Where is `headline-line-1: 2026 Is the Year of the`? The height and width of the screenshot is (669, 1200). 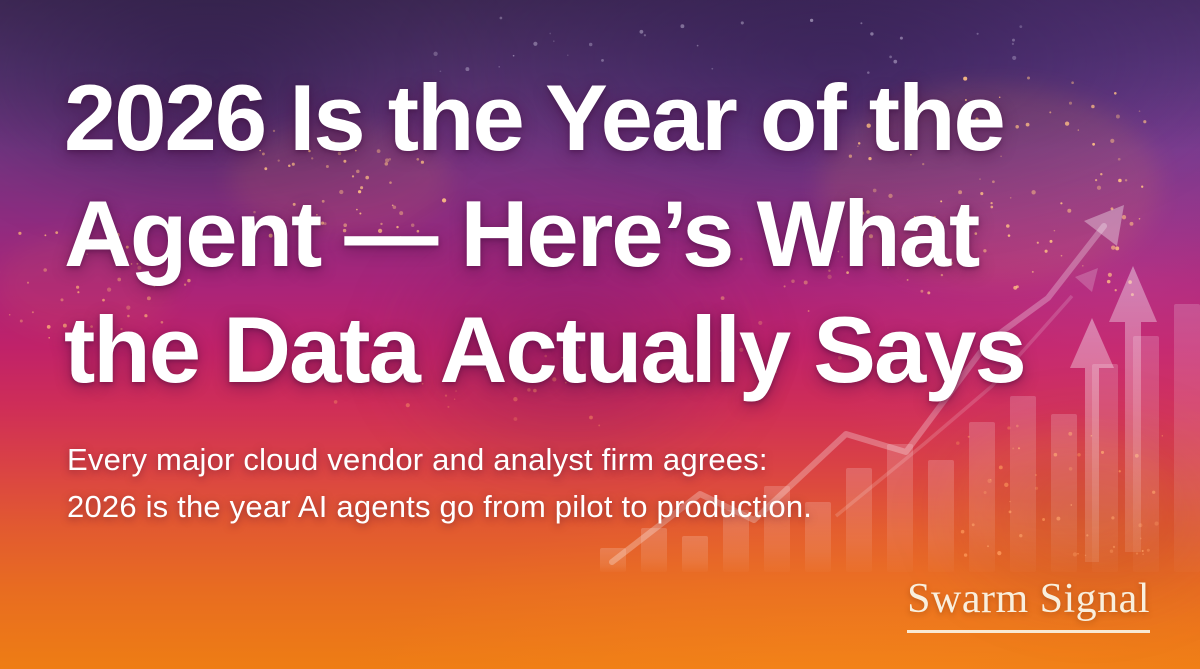 headline-line-1: 2026 Is the Year of the is located at coordinates (535, 117).